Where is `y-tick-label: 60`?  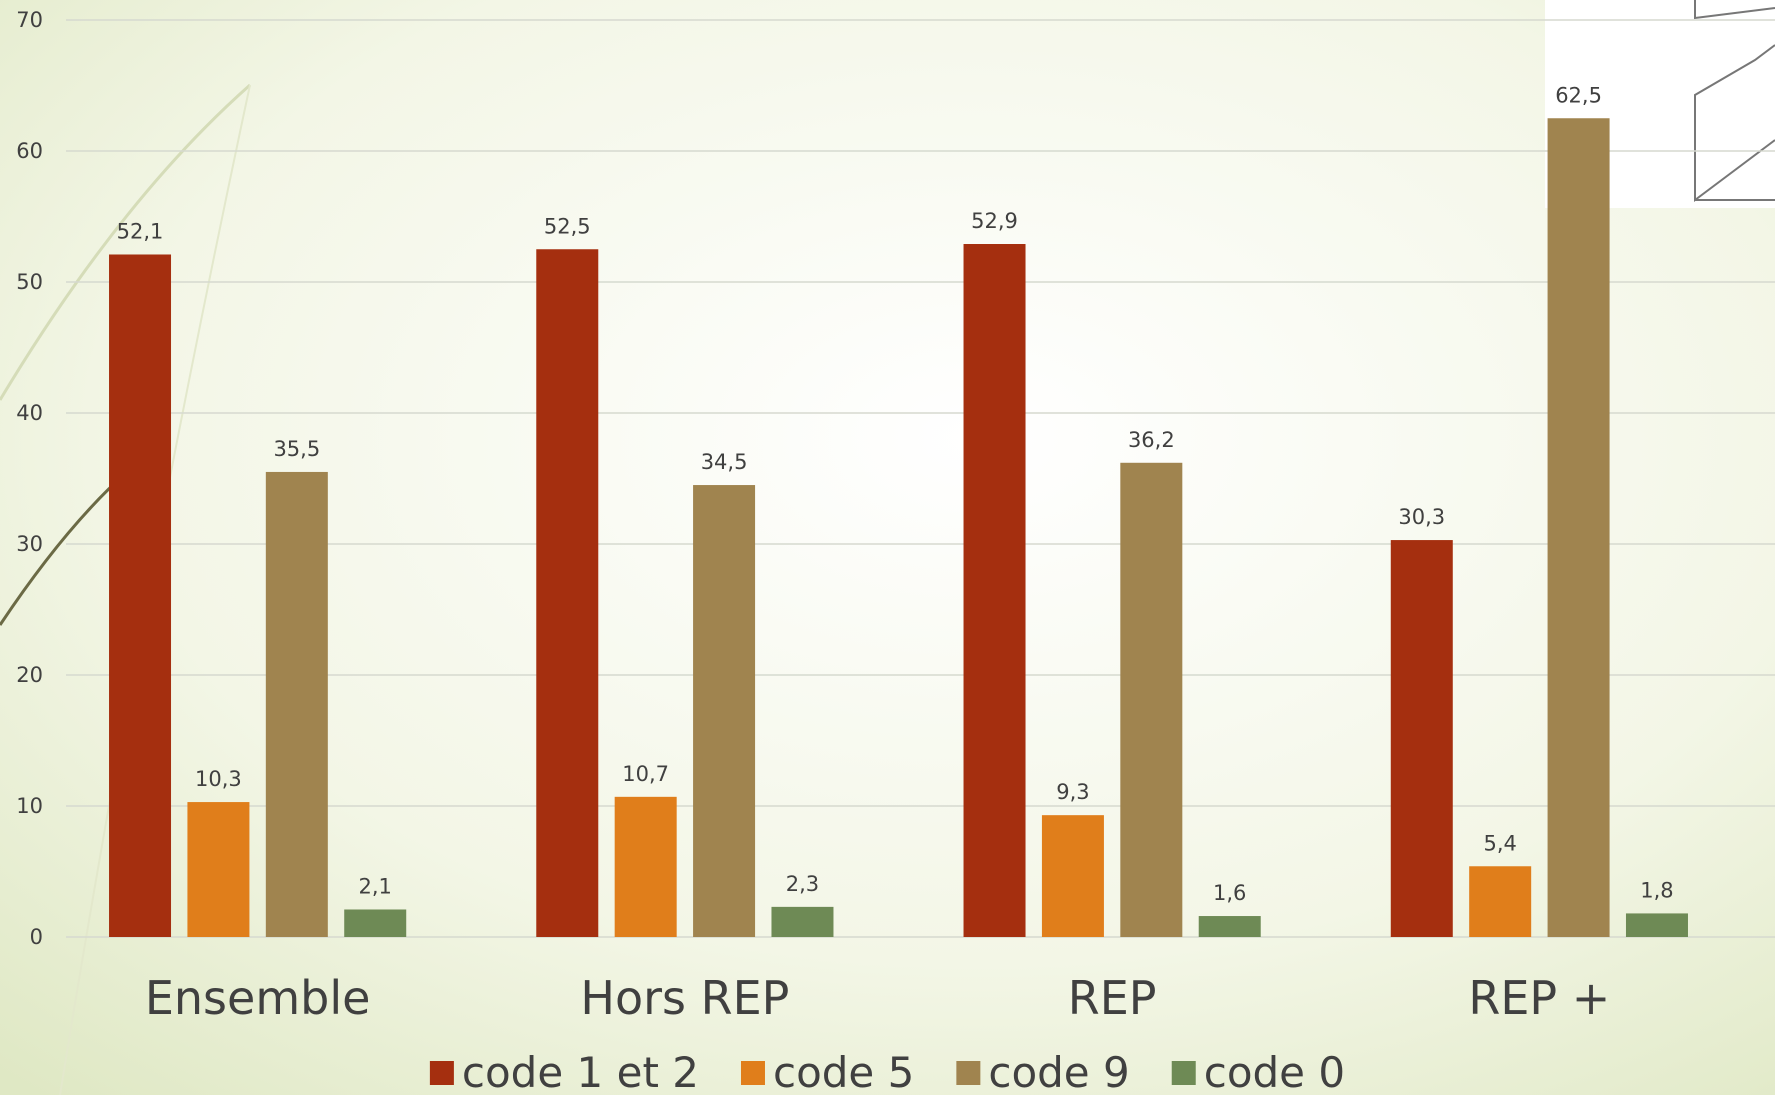
y-tick-label: 60 is located at coordinates (29, 151).